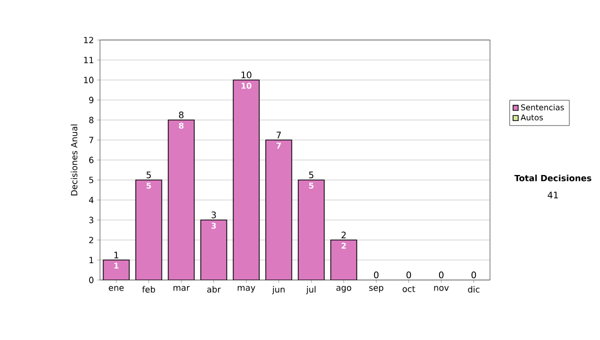 This screenshot has width=600, height=340. What do you see at coordinates (553, 178) in the screenshot?
I see `text: Total Decisiones` at bounding box center [553, 178].